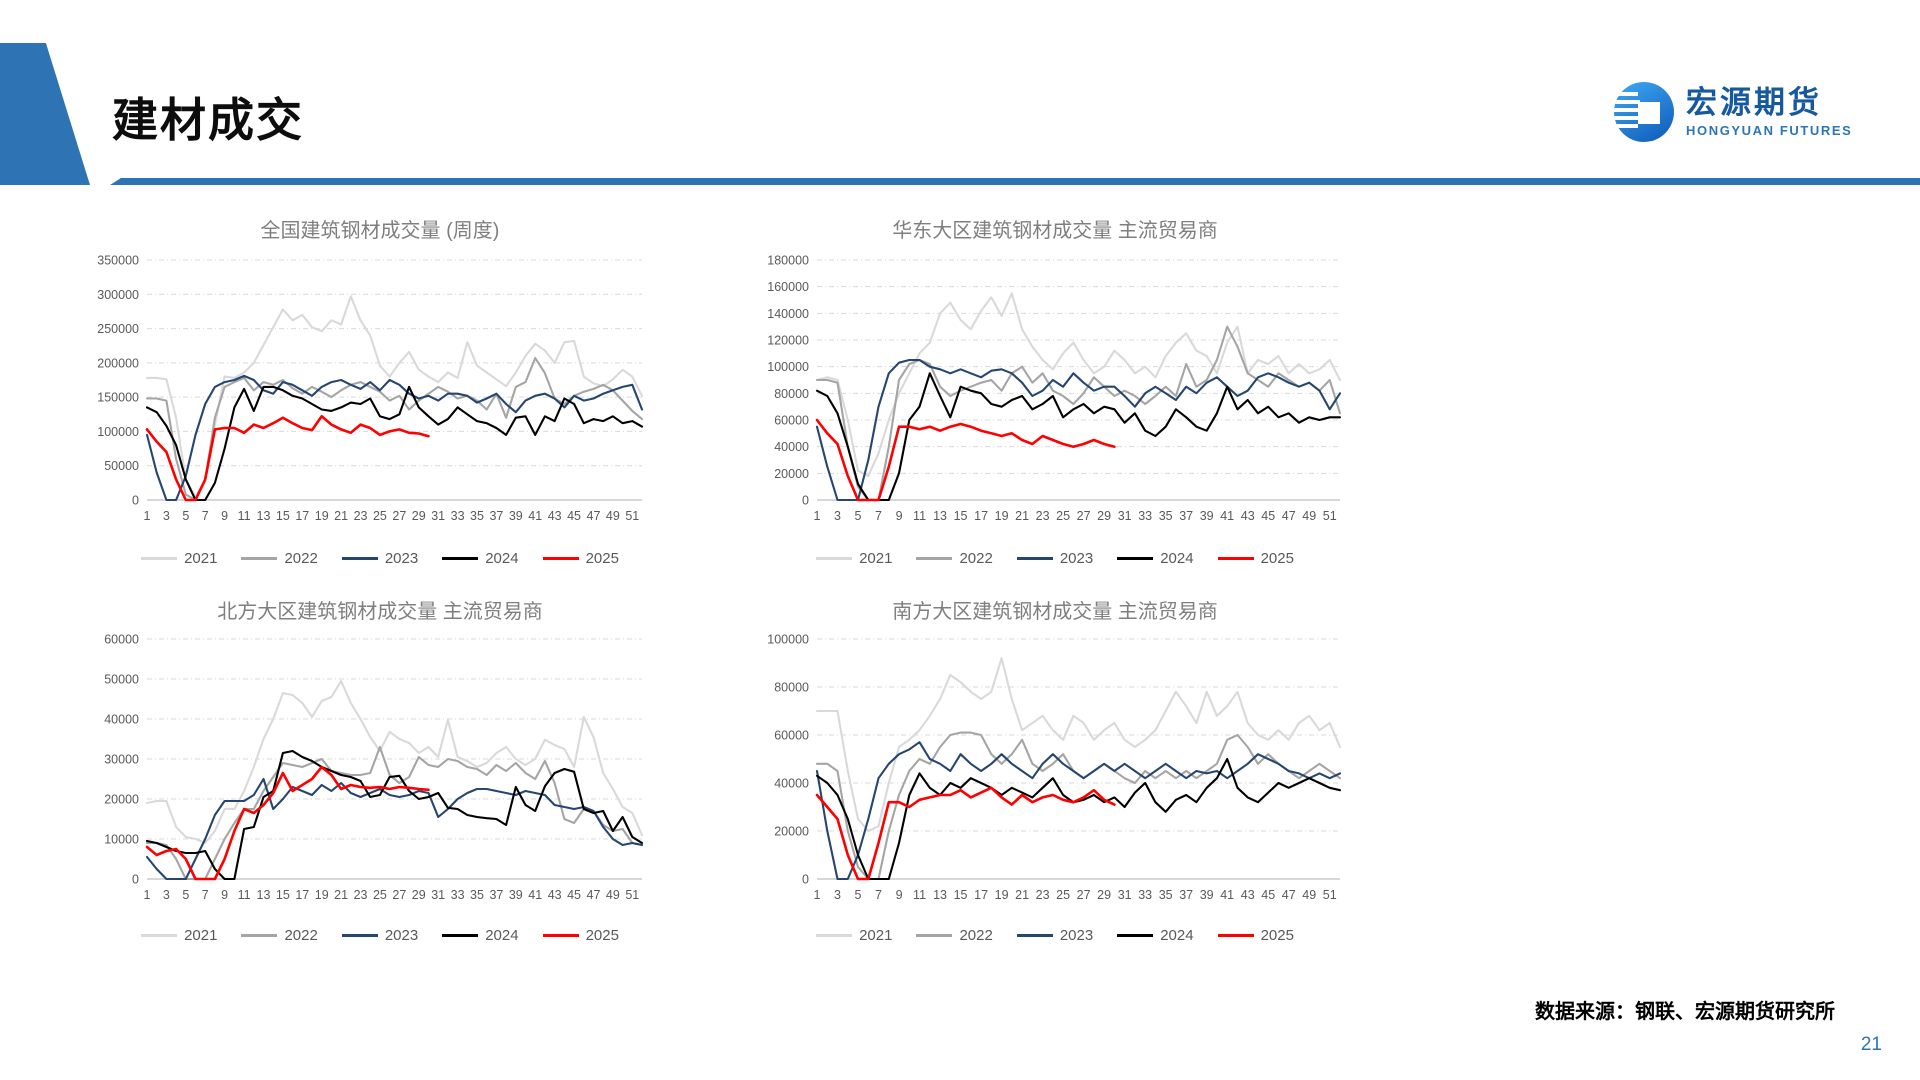  I want to click on y-tick-label: 300000, so click(118, 295).